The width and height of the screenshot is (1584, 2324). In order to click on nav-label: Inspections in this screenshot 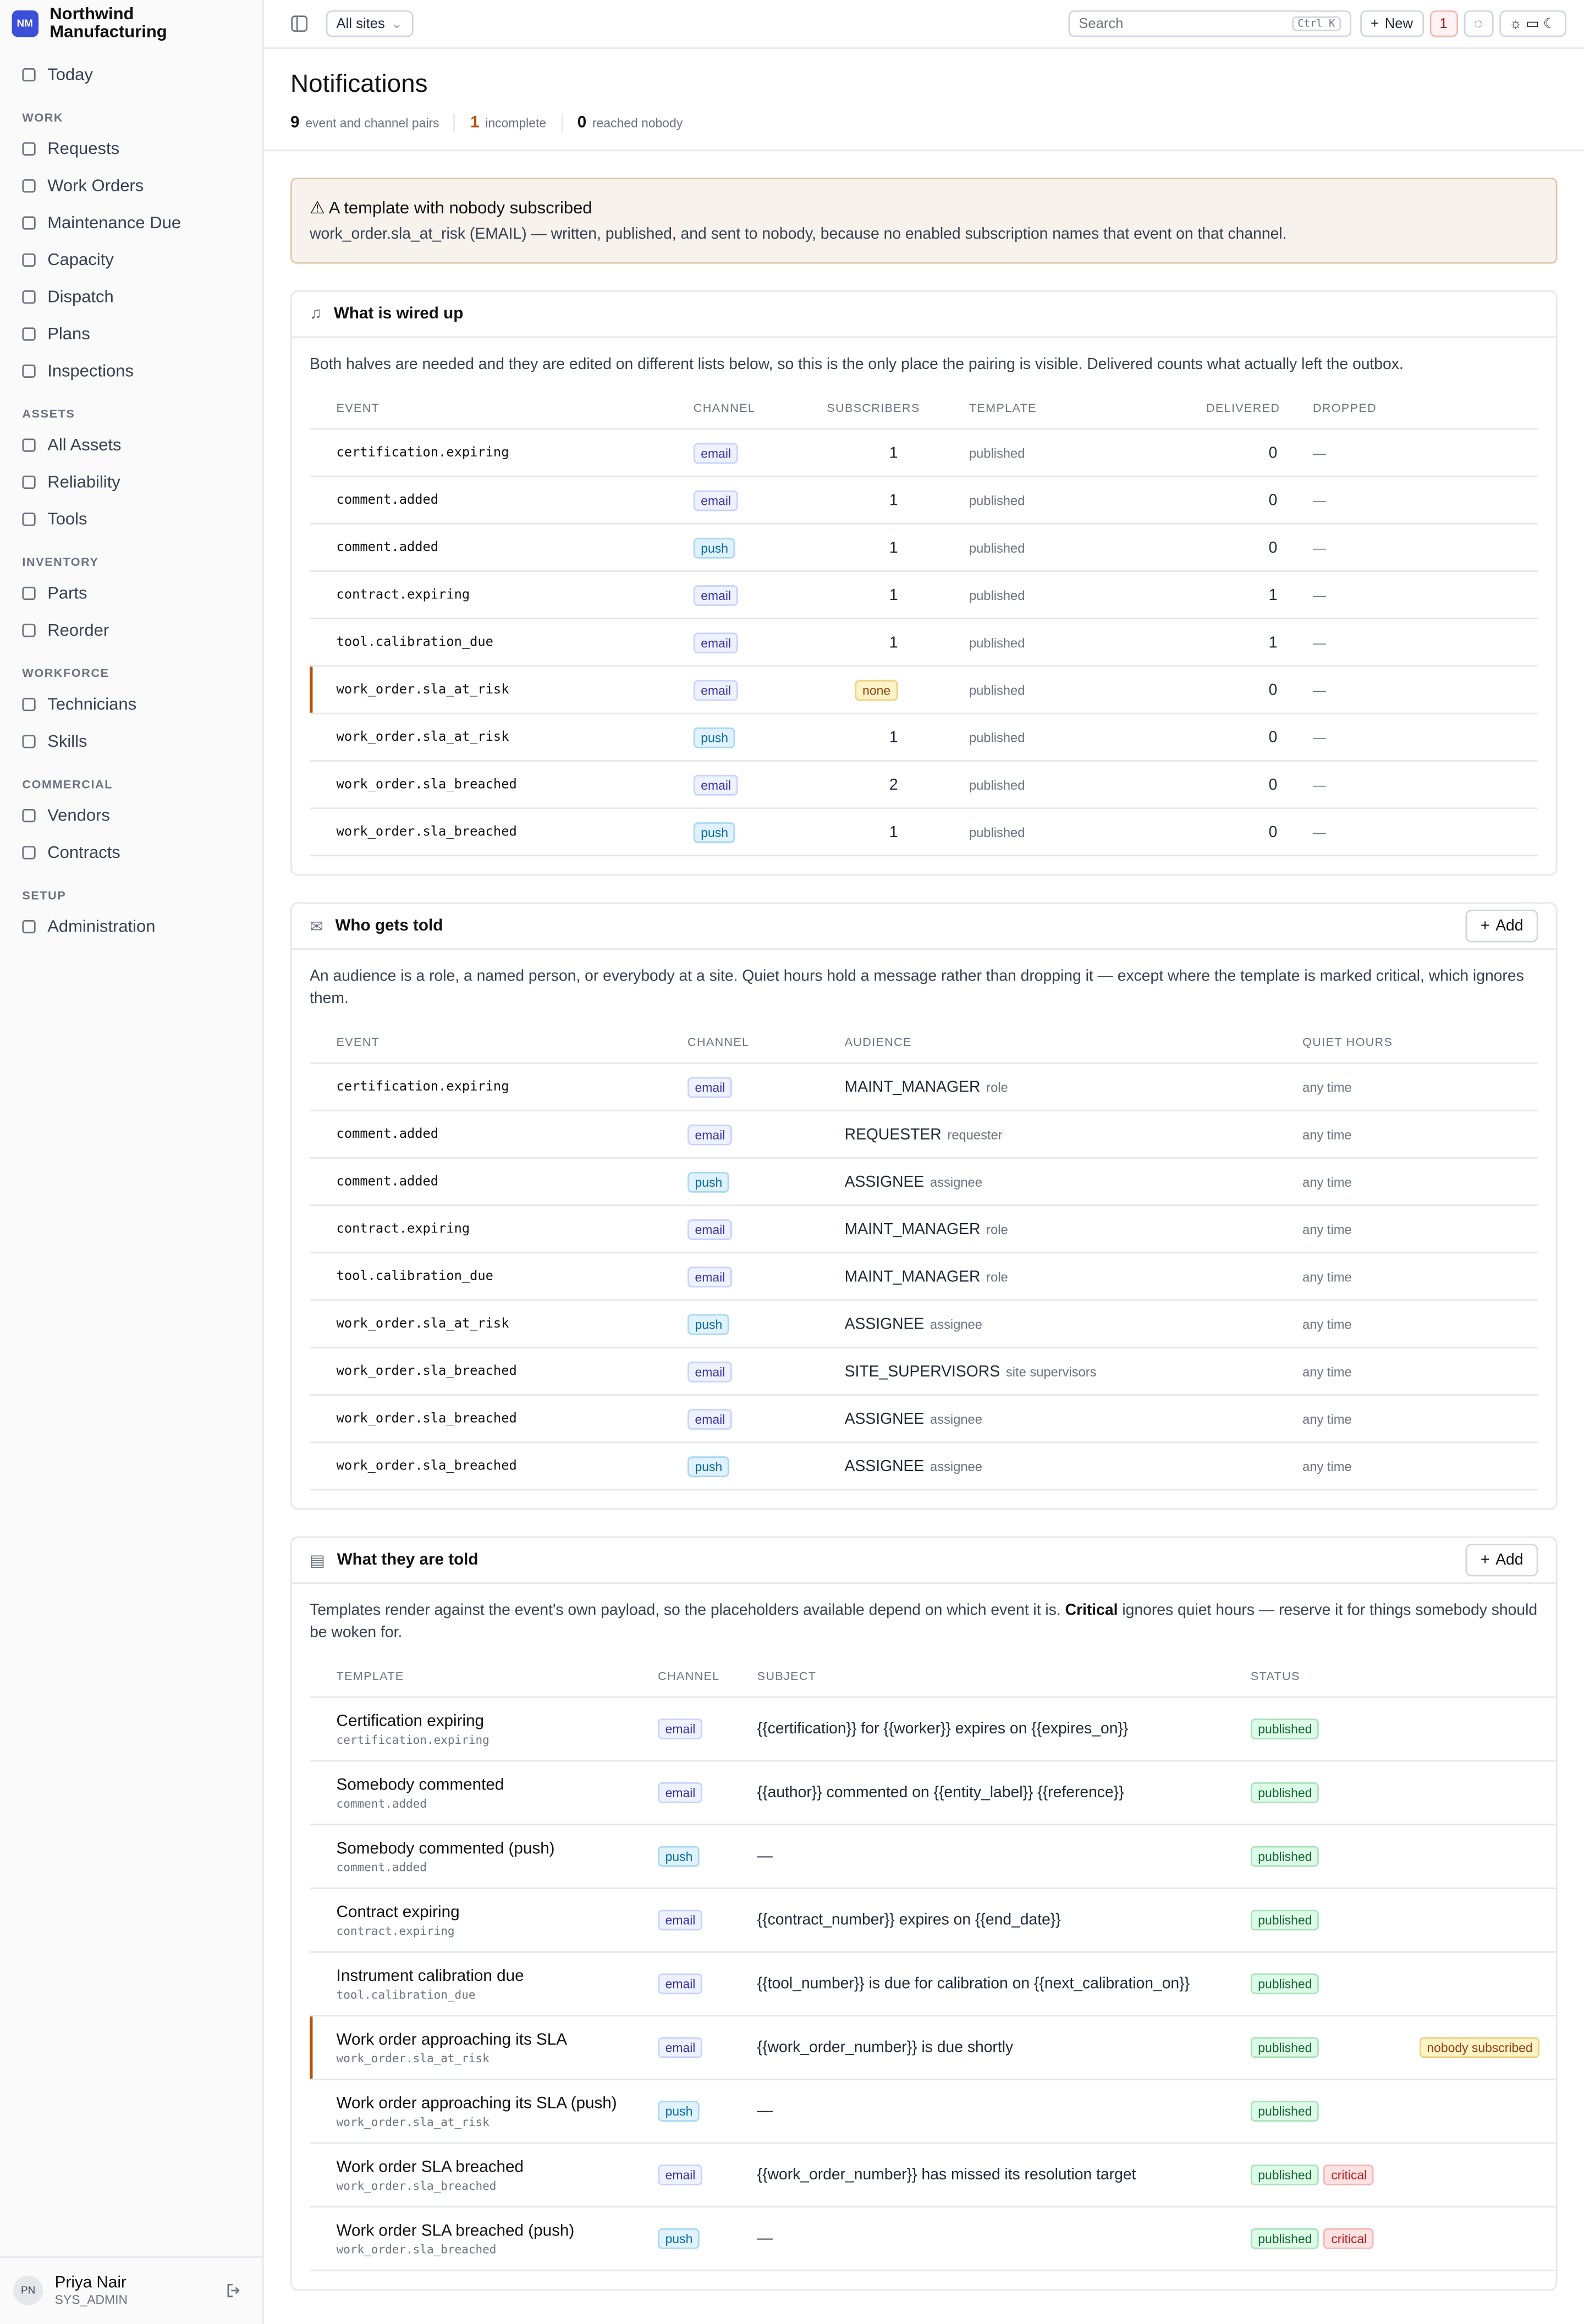, I will do `click(90, 371)`.